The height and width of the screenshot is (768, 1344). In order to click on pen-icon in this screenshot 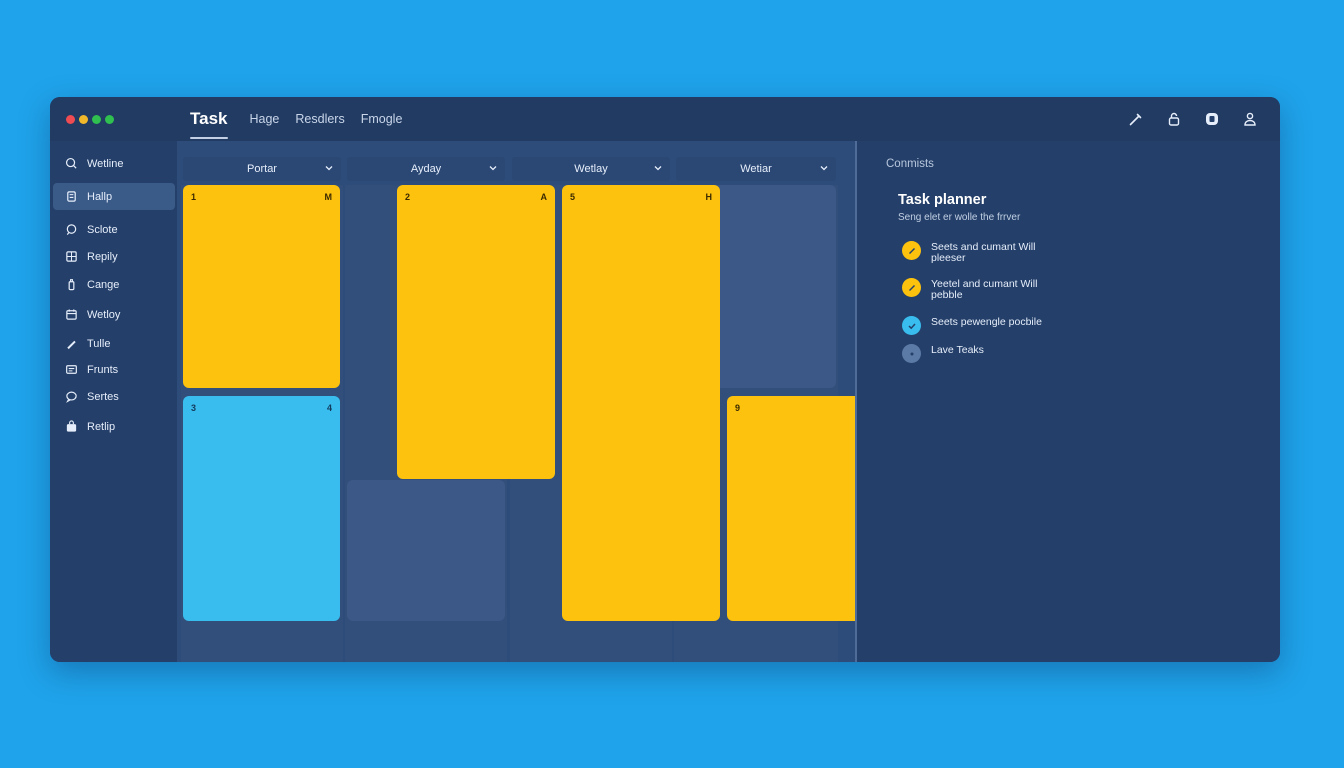, I will do `click(1136, 119)`.